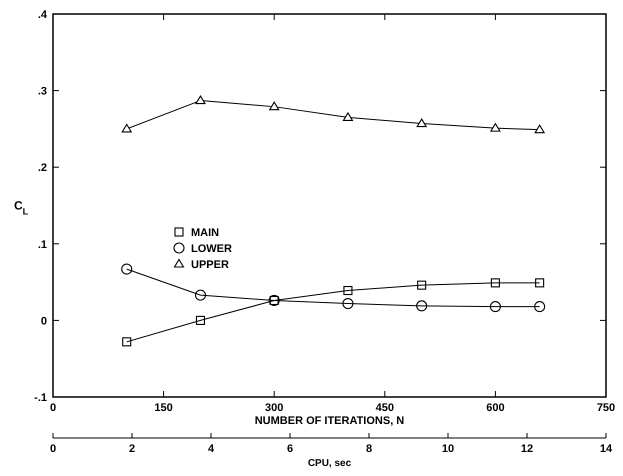 The image size is (623, 476). Describe the element at coordinates (40, 398) in the screenshot. I see `y-tick-label: -.1` at that location.